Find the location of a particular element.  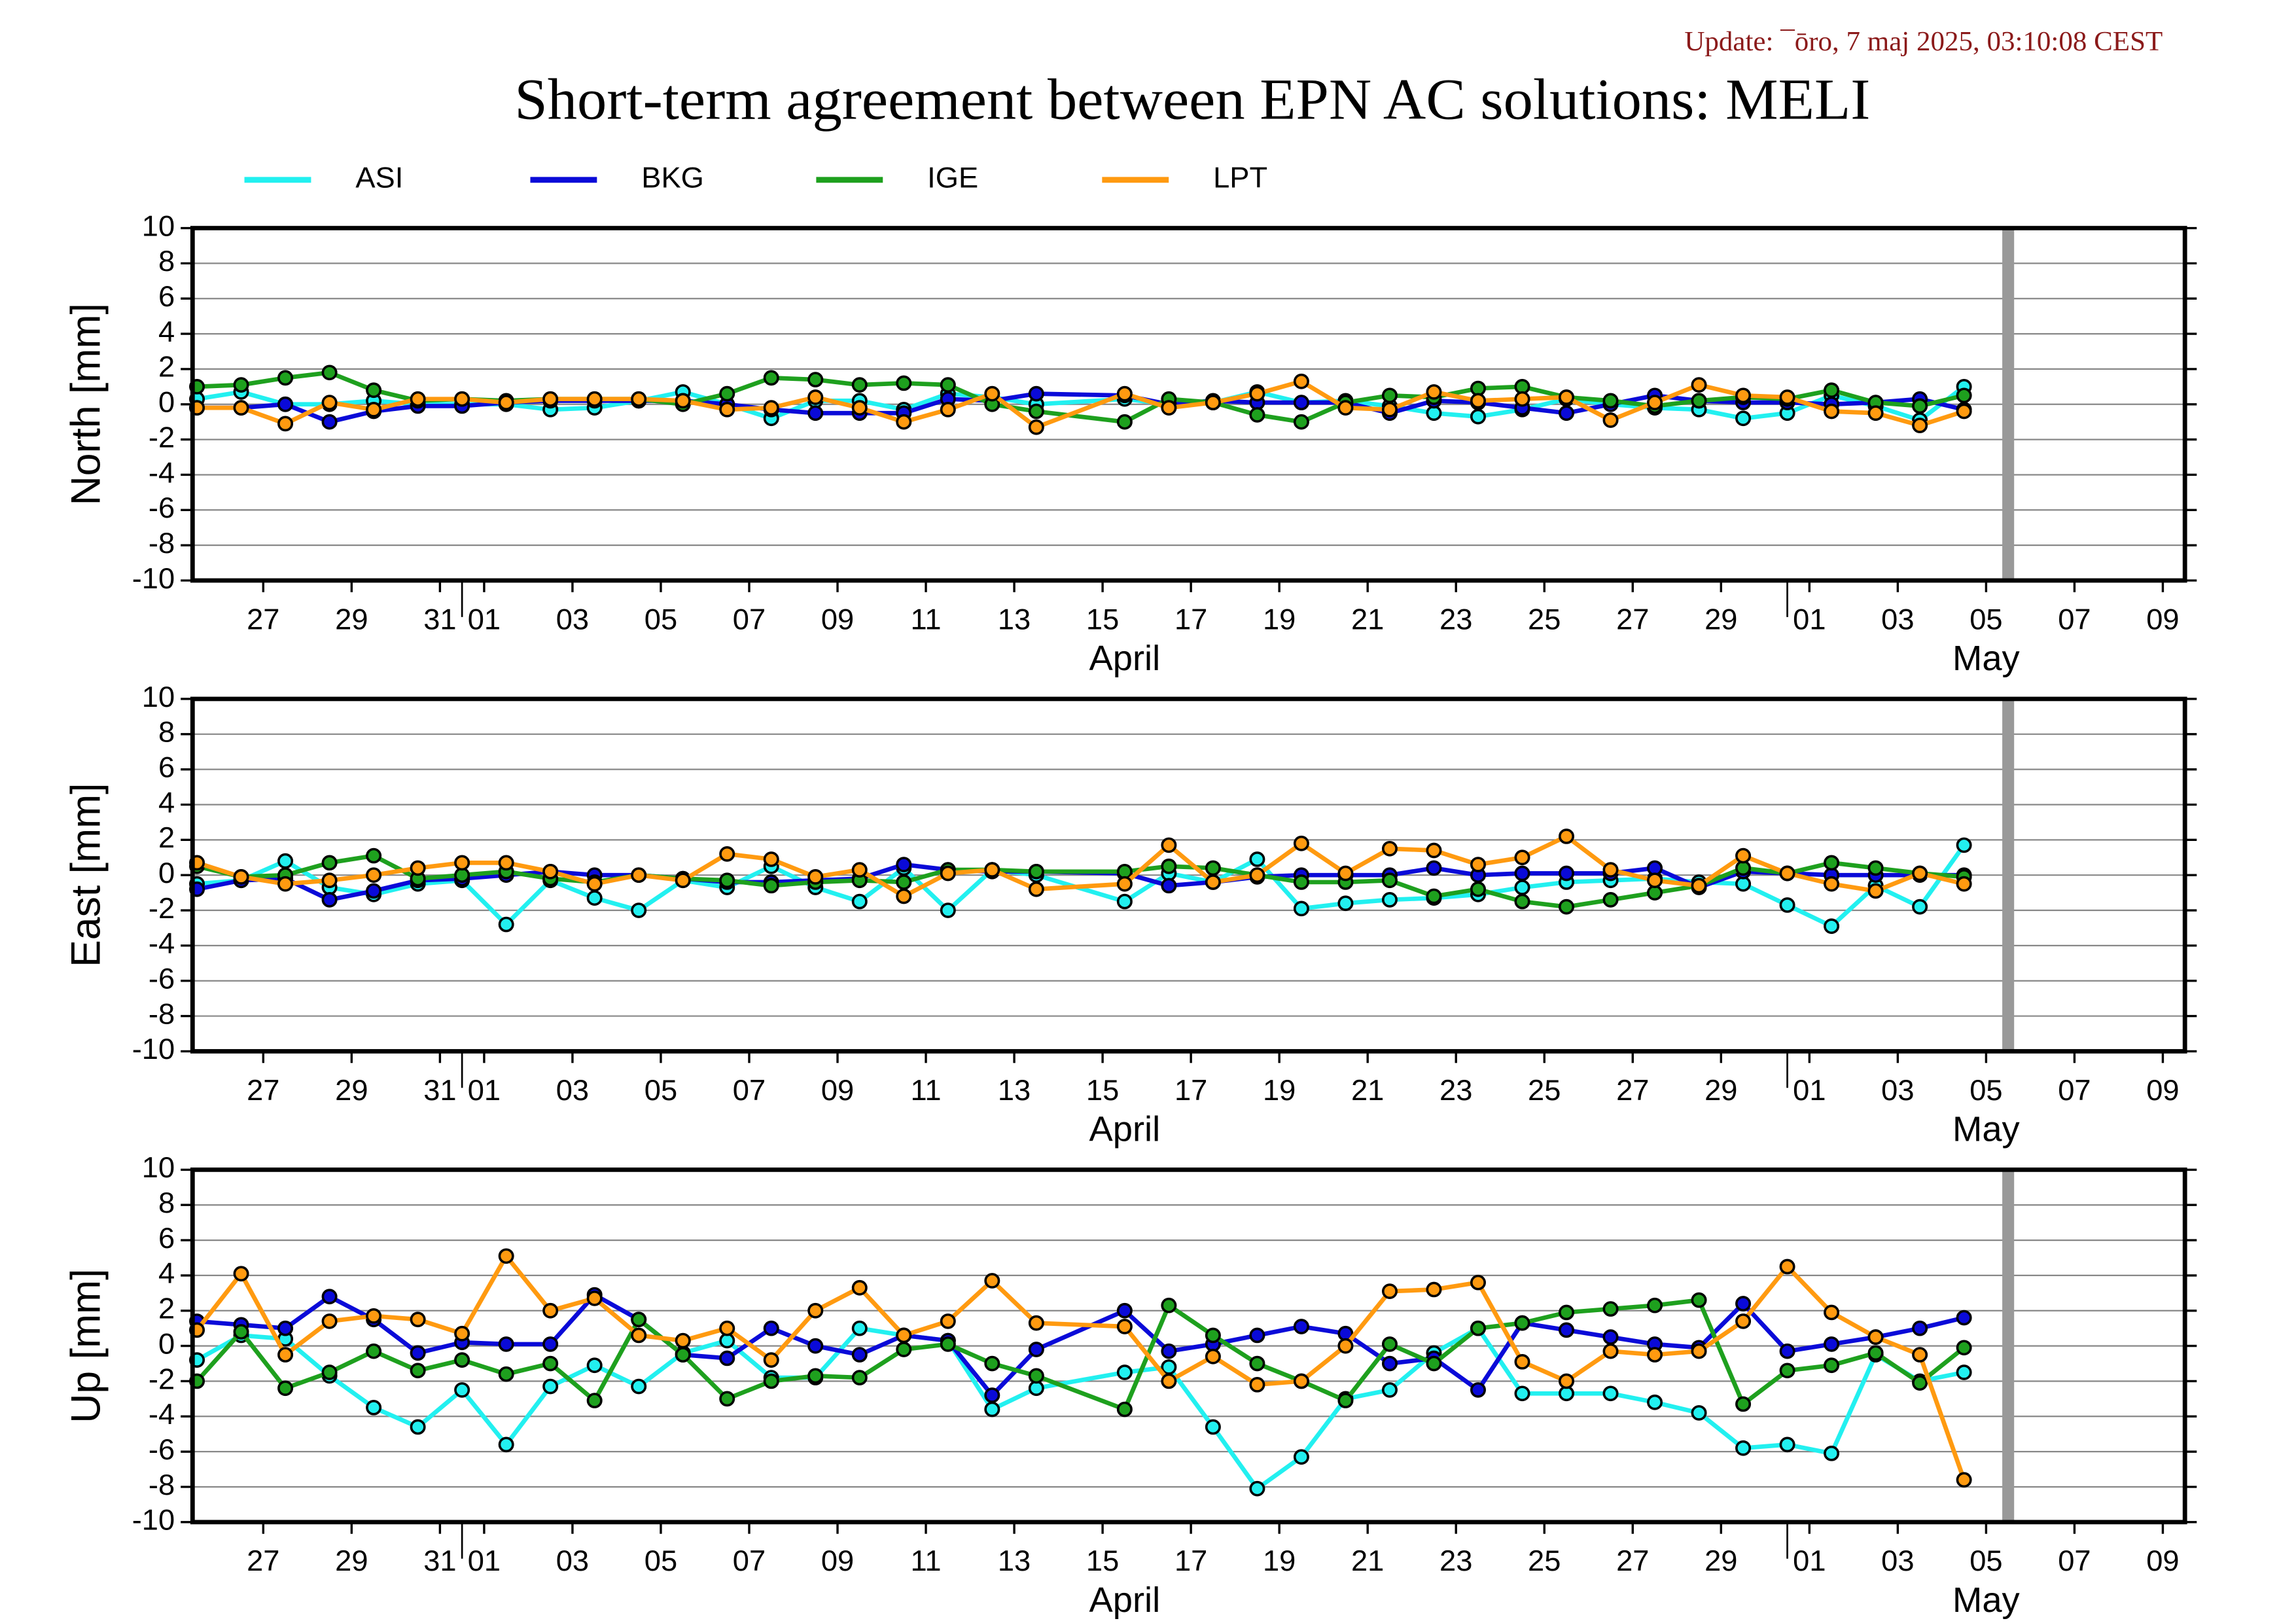

y-tick-label: 0 is located at coordinates (166, 402).